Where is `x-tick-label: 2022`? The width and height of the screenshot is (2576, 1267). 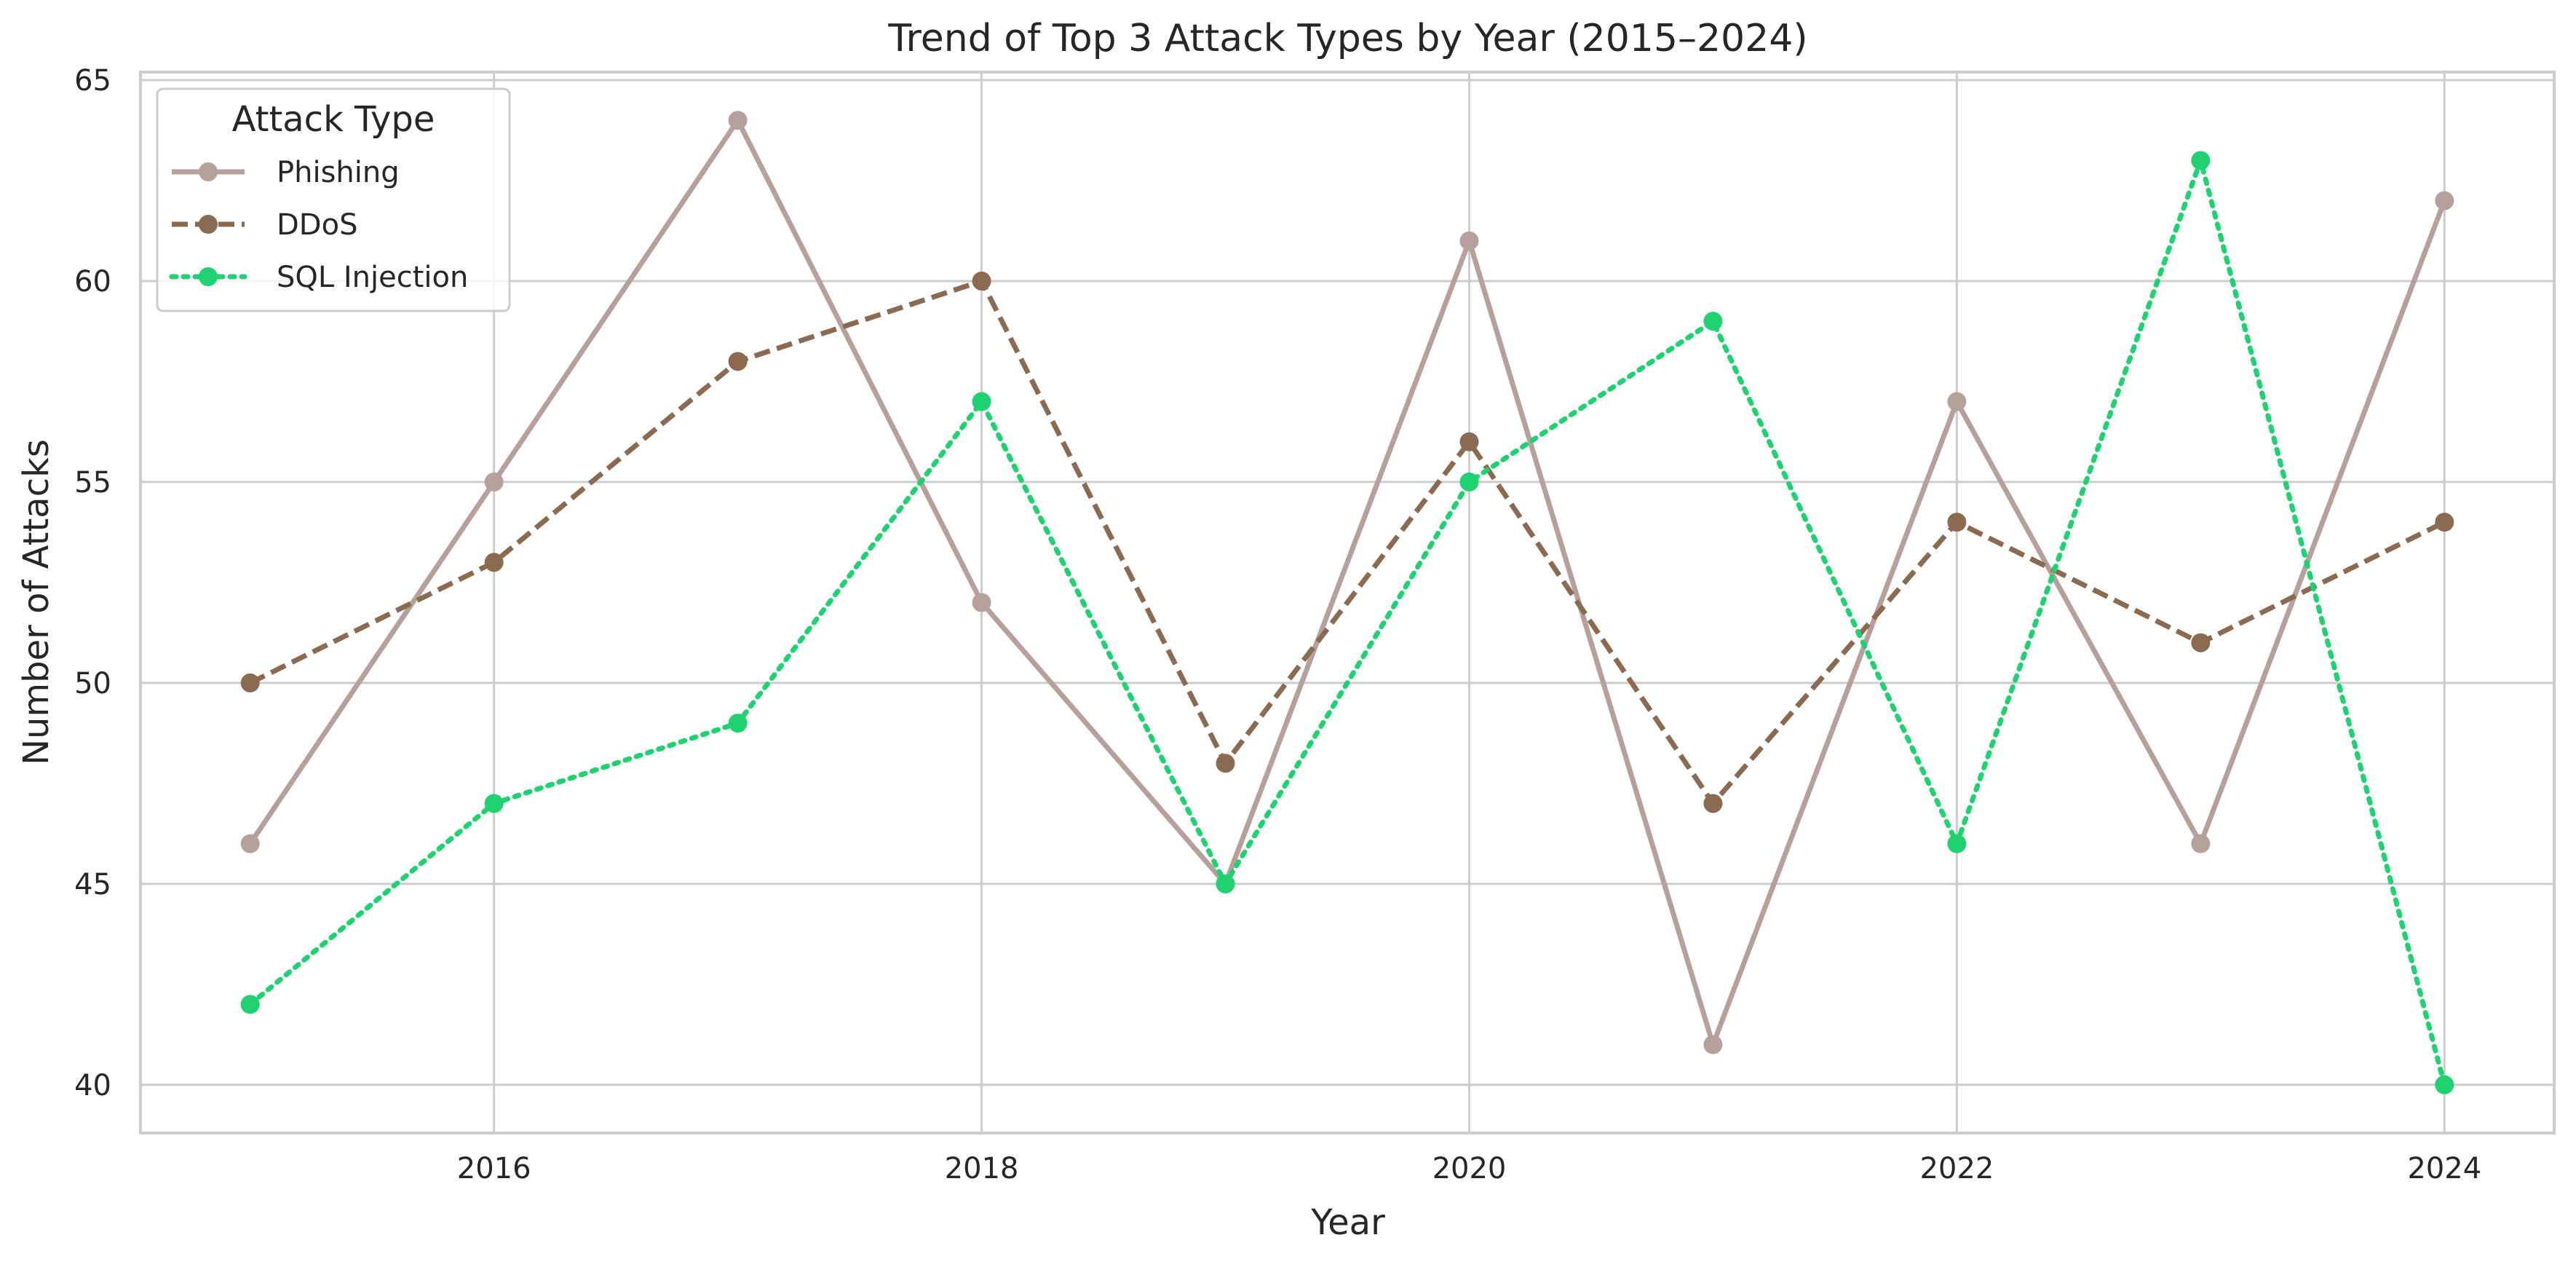 x-tick-label: 2022 is located at coordinates (1956, 1168).